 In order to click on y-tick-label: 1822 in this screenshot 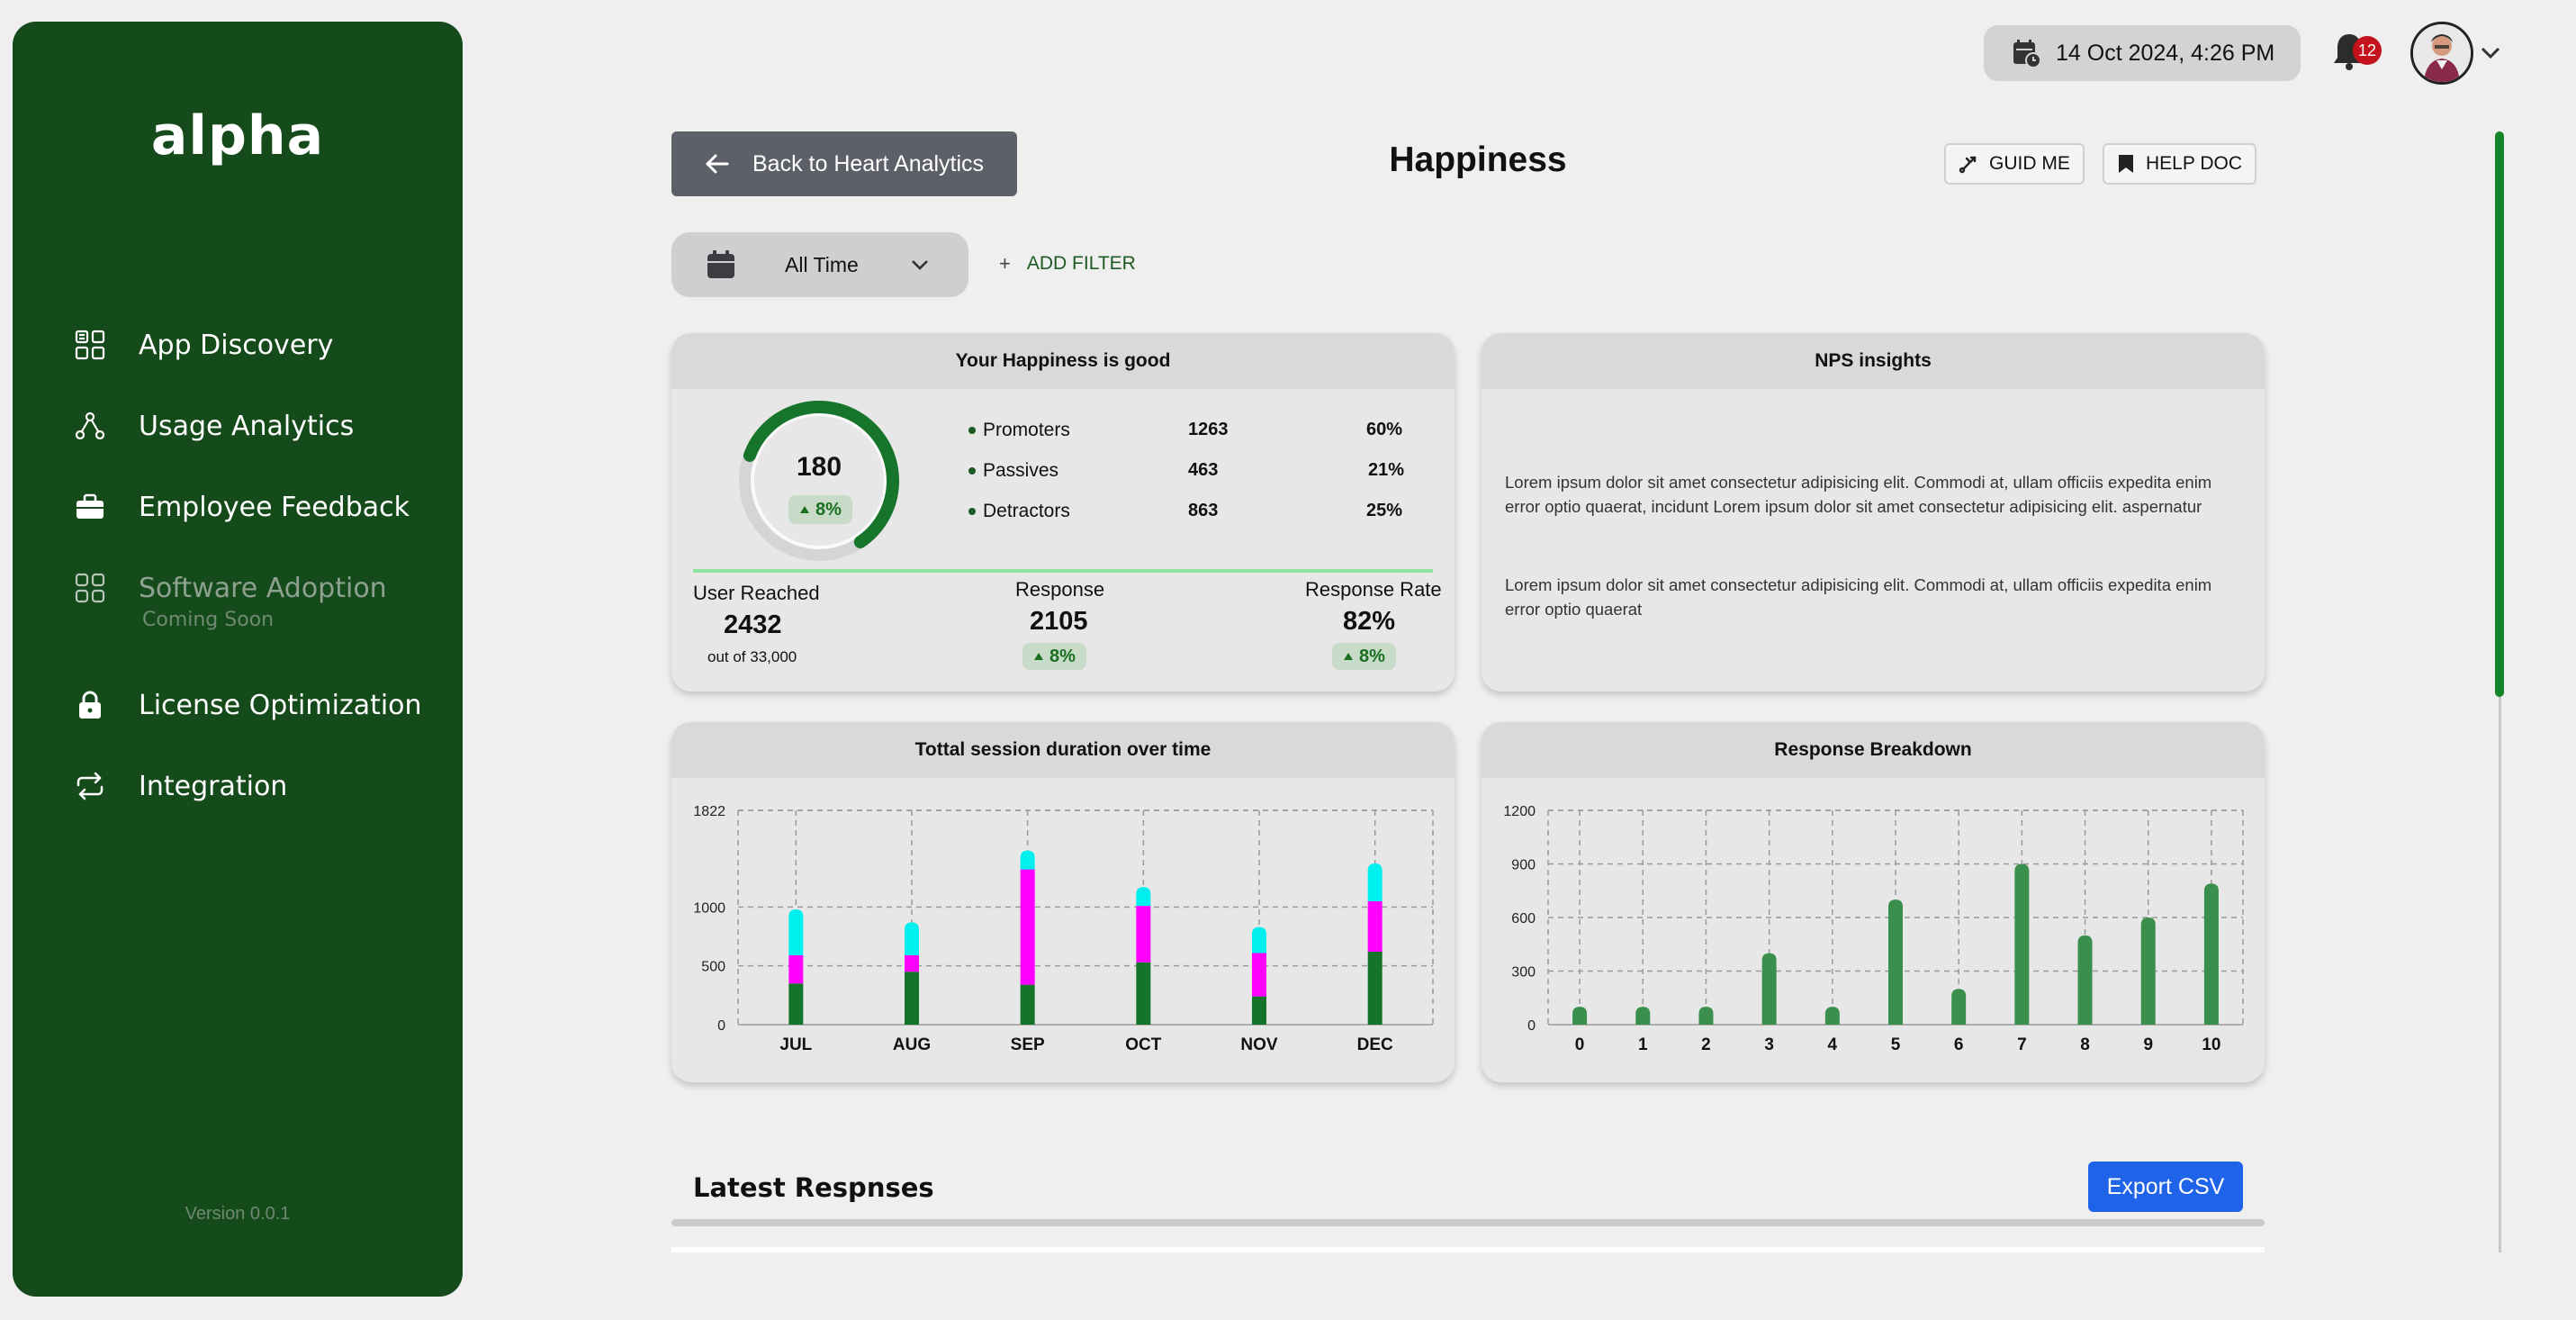, I will do `click(709, 811)`.